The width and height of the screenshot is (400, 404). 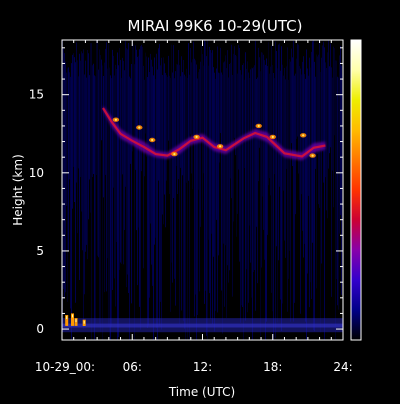 I want to click on x-tick-label: 10-29_00:, so click(x=65, y=367).